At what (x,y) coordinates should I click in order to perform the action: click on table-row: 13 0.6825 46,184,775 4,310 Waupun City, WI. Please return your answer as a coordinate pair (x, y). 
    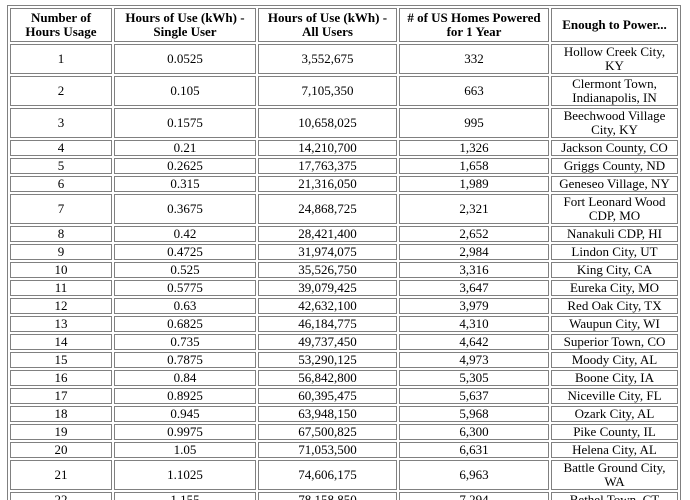
    Looking at the image, I should click on (344, 324).